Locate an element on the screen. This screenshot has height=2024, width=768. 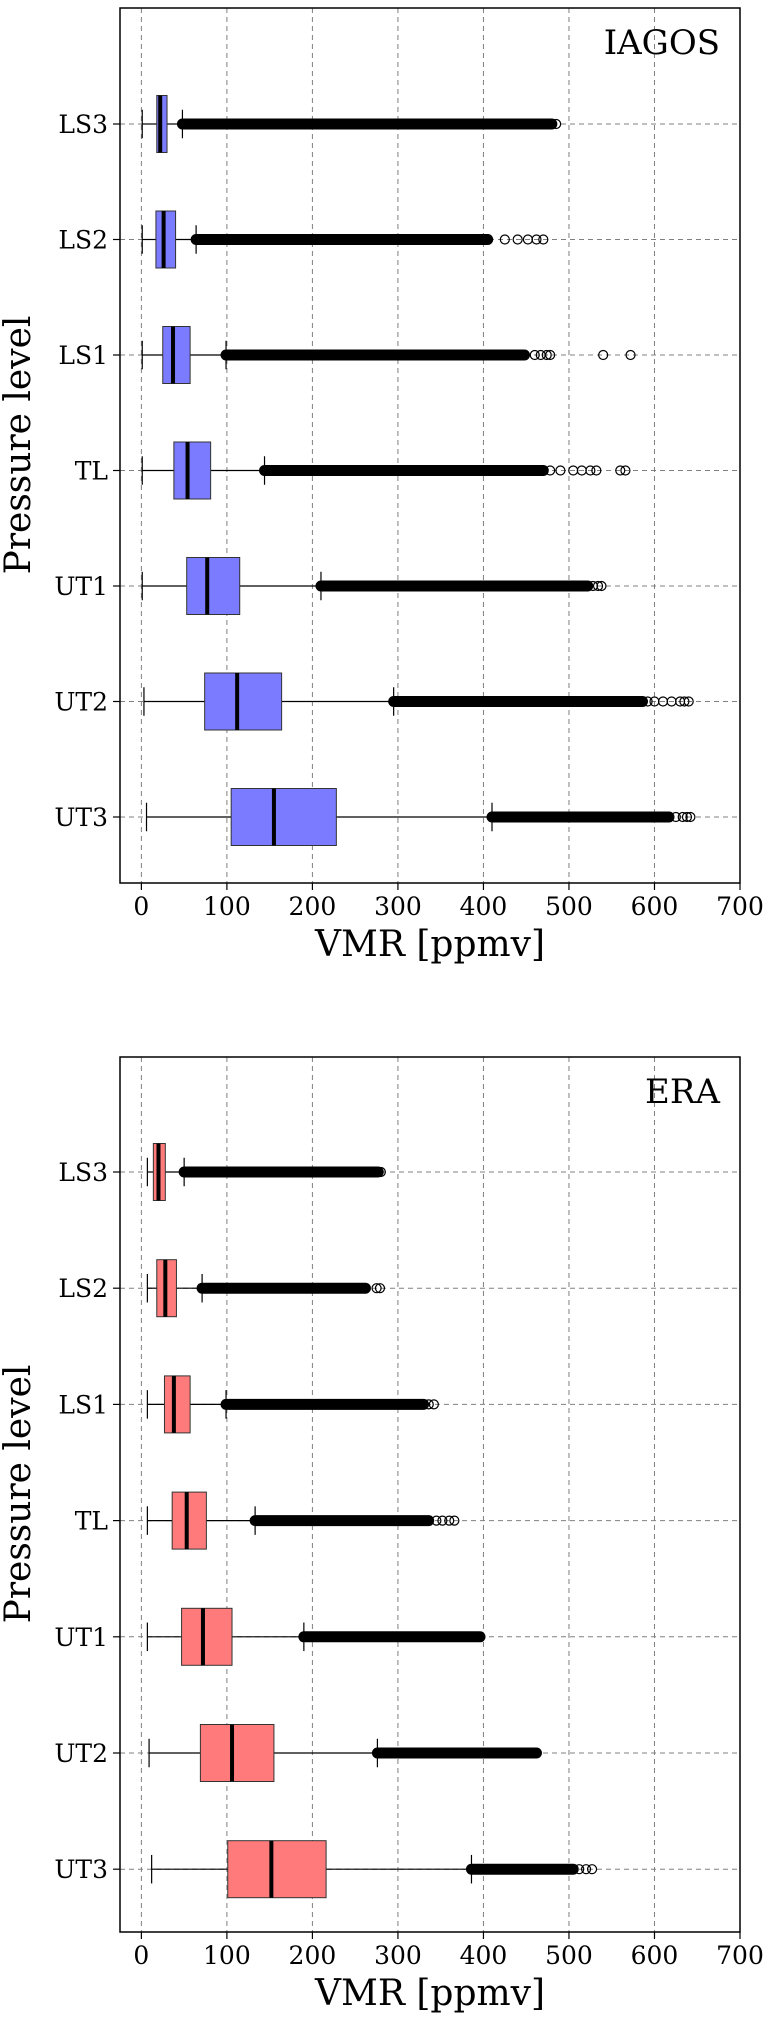
x-tick-label: 400 is located at coordinates (484, 1955).